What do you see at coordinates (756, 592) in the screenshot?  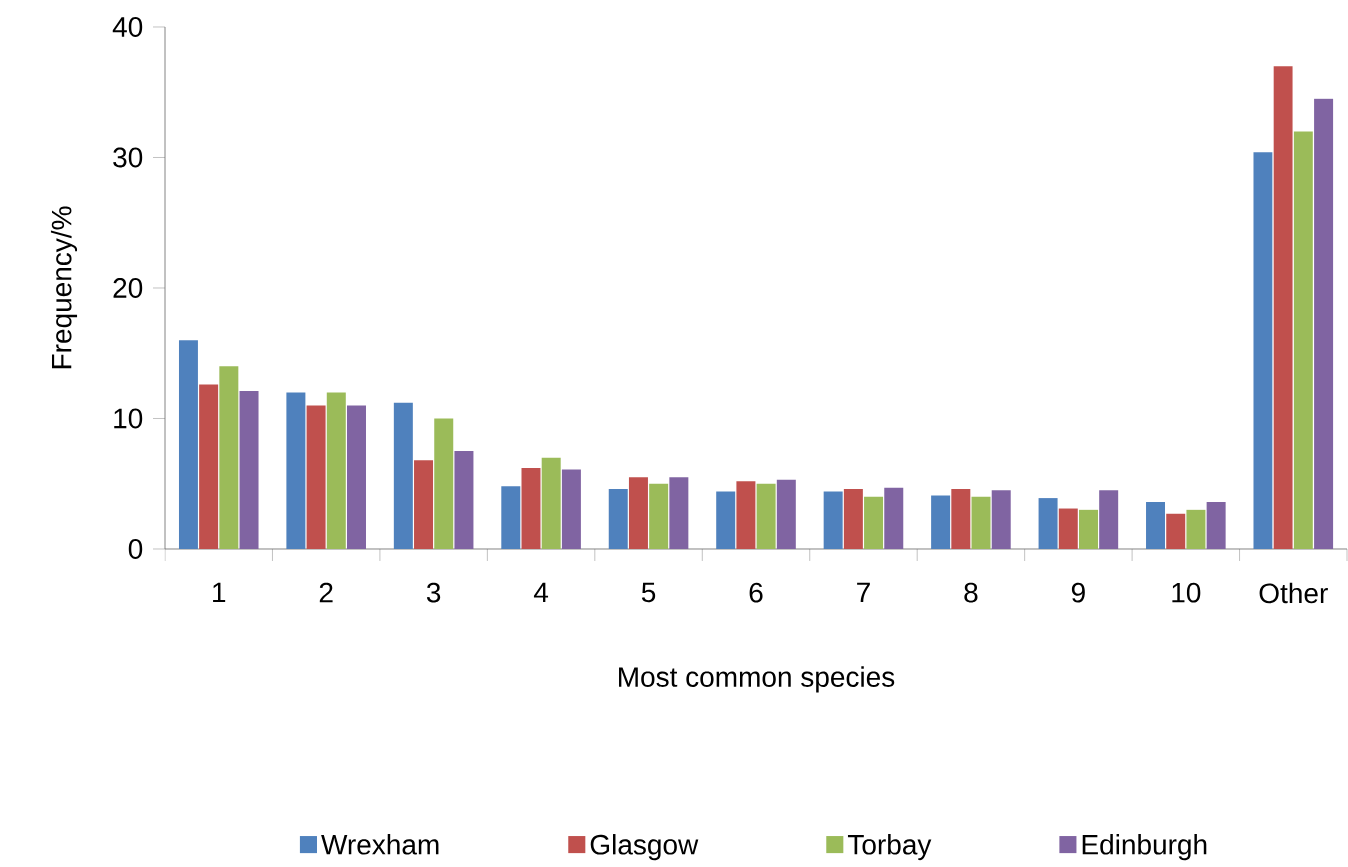 I see `x-tick-label: 6` at bounding box center [756, 592].